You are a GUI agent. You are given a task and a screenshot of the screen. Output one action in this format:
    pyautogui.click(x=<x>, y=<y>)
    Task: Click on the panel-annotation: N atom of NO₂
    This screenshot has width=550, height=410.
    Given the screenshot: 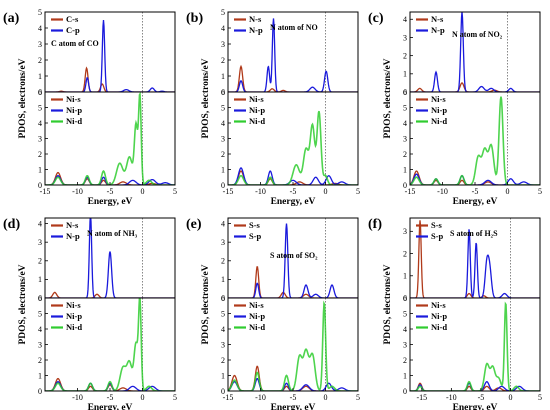 What is the action you would take?
    pyautogui.click(x=477, y=34)
    